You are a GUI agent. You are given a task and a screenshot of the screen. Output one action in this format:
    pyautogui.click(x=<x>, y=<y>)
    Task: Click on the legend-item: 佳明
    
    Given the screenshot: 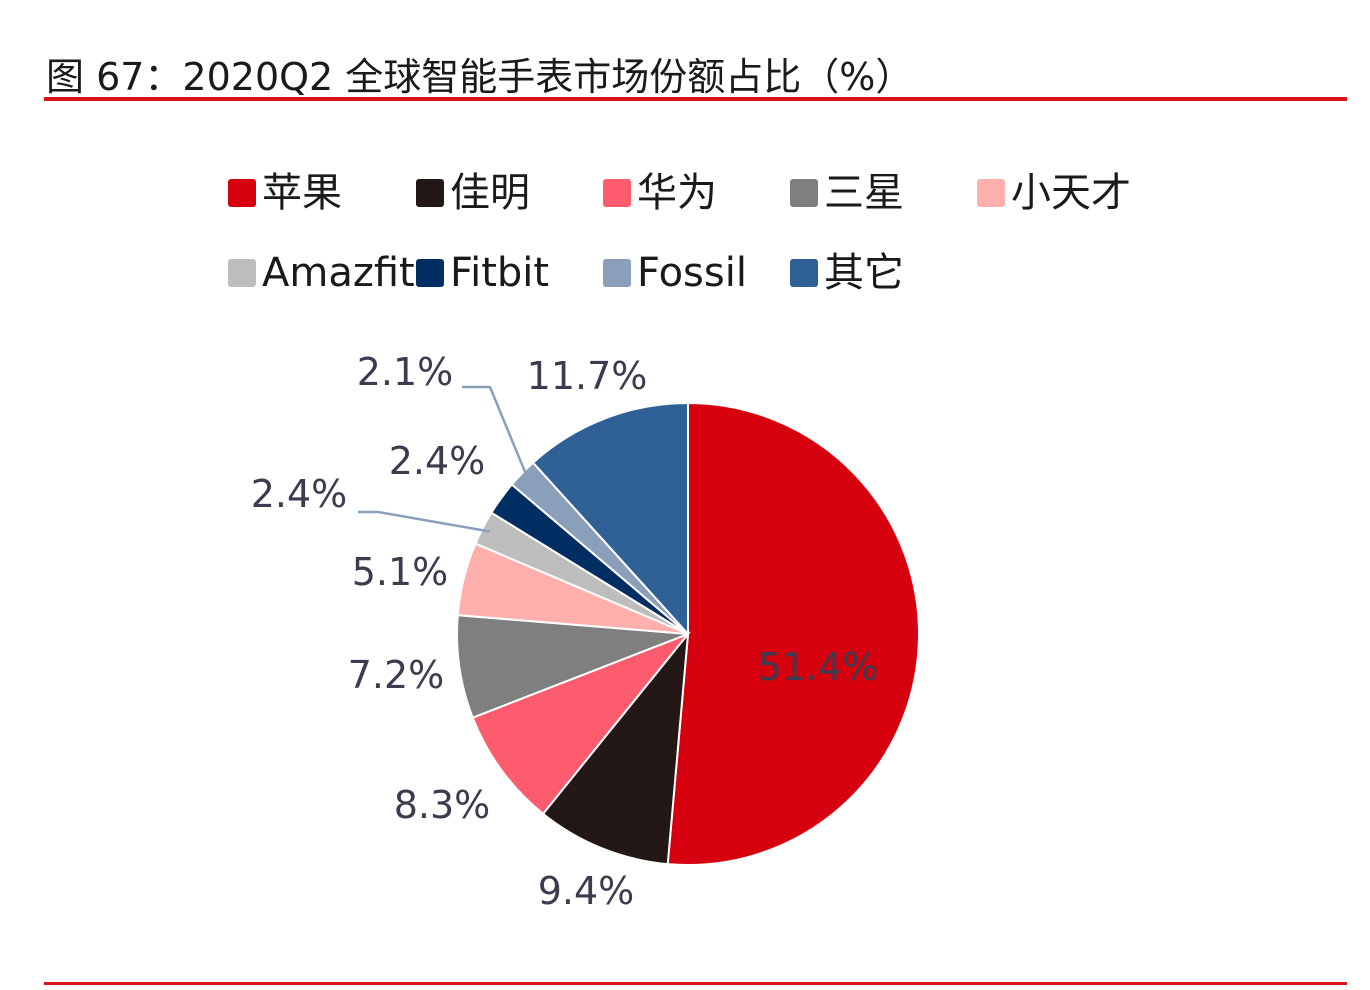 What is the action you would take?
    pyautogui.click(x=473, y=193)
    